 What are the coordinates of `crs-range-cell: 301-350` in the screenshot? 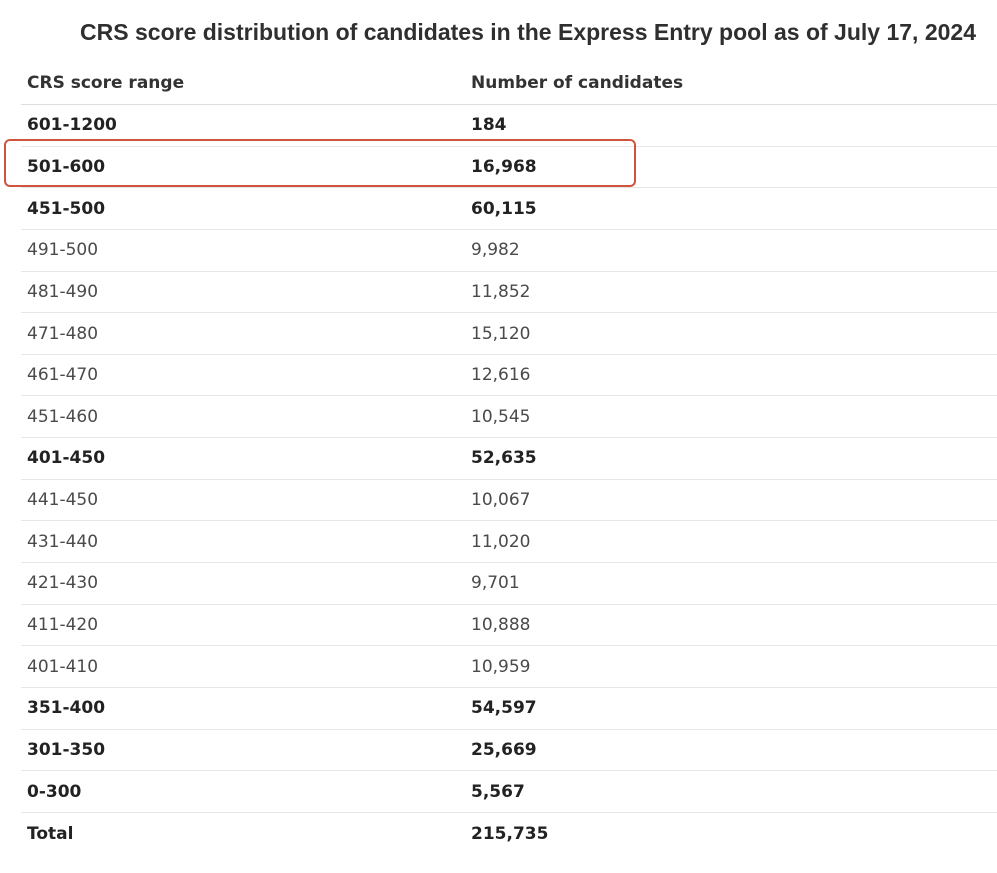 It's located at (66, 749).